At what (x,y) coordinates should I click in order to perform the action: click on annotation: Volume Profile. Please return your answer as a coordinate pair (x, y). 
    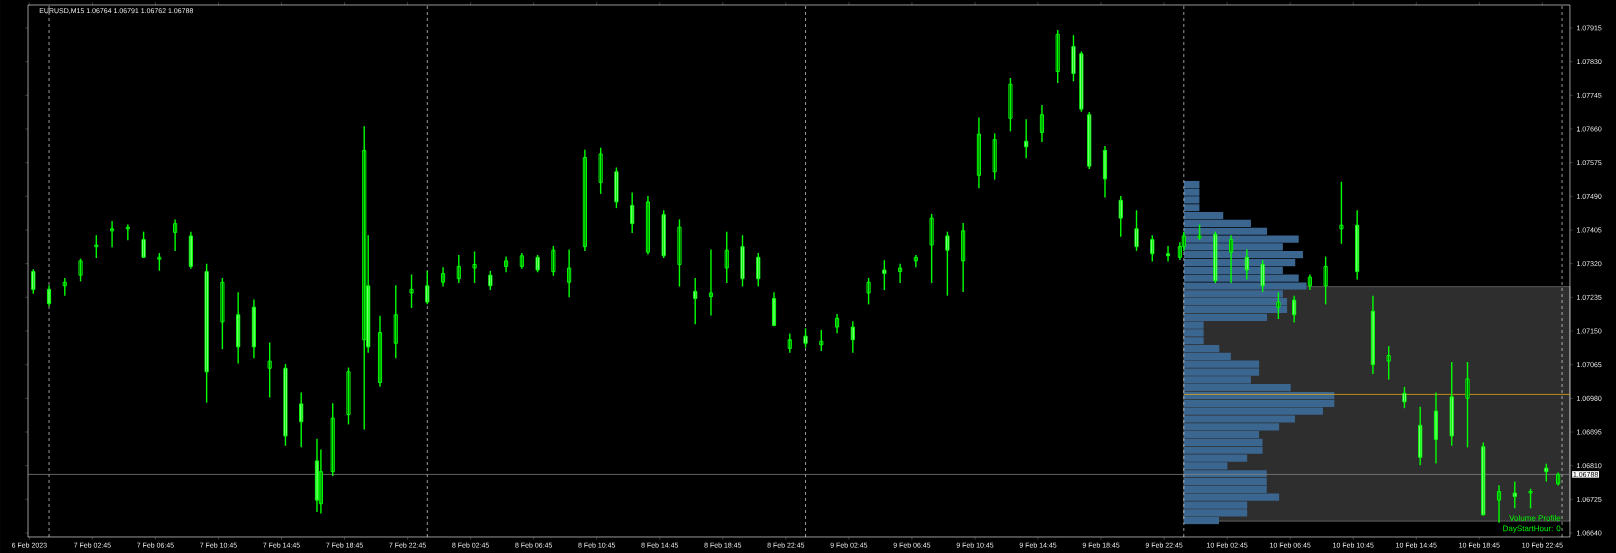
    Looking at the image, I should click on (1535, 517).